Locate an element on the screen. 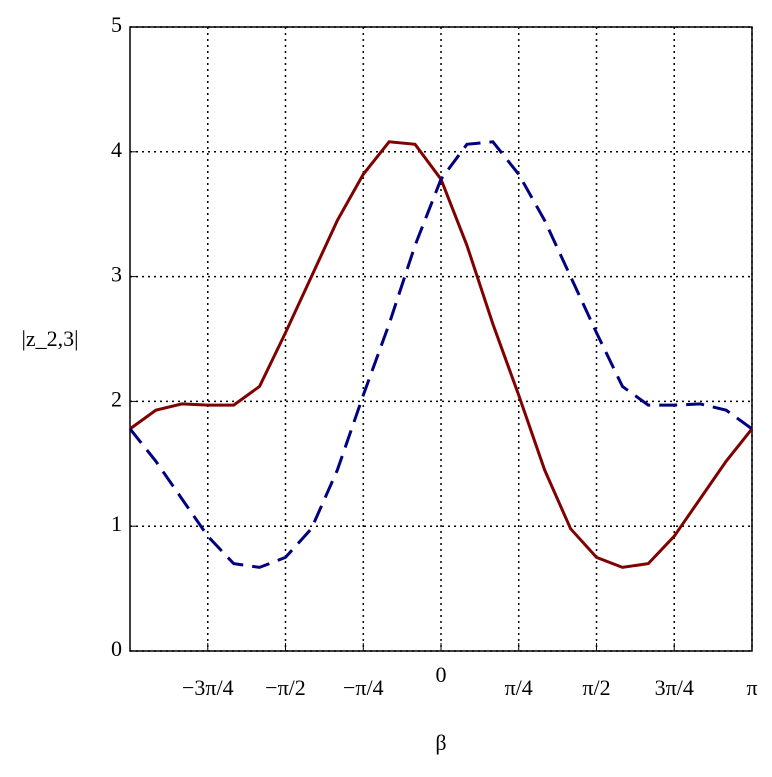 This screenshot has width=772, height=777. x-tick-label: π is located at coordinates (751, 687).